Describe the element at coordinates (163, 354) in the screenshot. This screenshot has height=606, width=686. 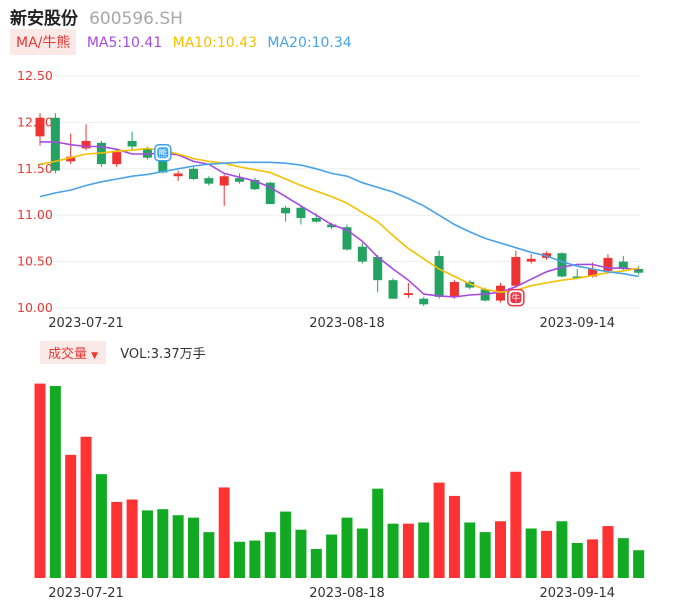
I see `volume-value: VOL:3.37万手` at that location.